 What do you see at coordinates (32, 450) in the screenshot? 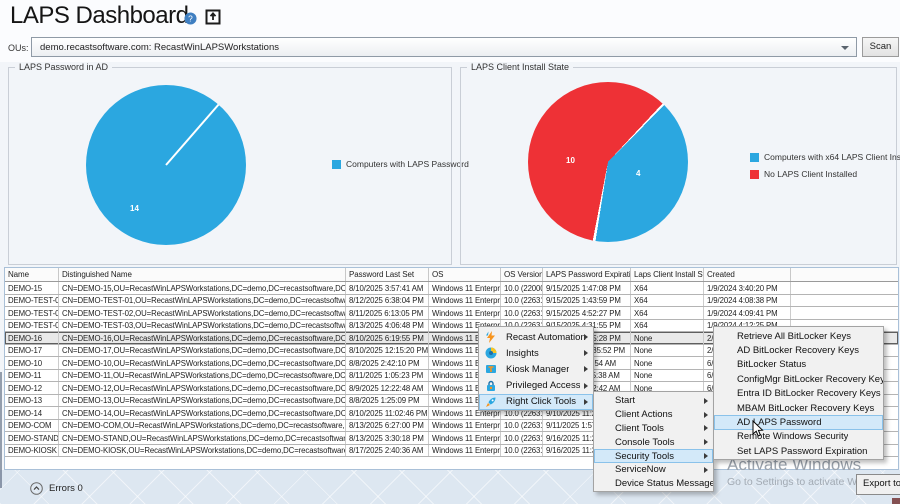
I see `table-cell: DEMO-KIOSK` at bounding box center [32, 450].